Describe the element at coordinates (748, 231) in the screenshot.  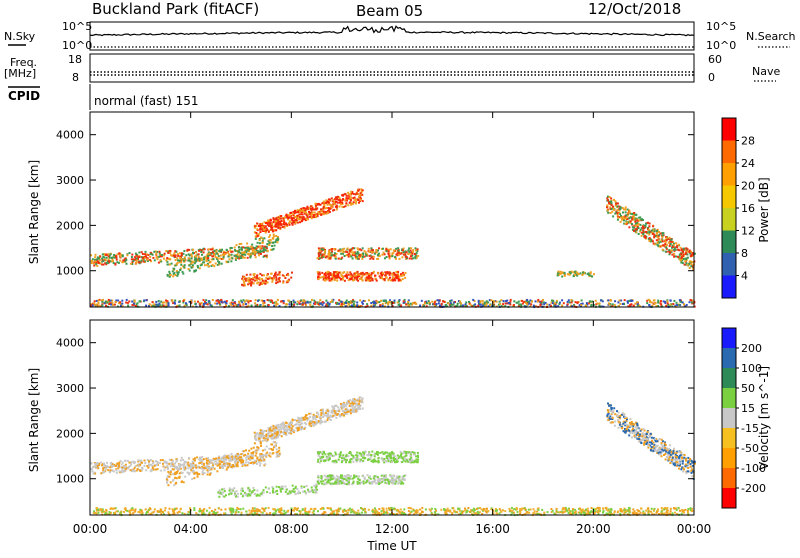
I see `colorbar-tick-label: 12` at that location.